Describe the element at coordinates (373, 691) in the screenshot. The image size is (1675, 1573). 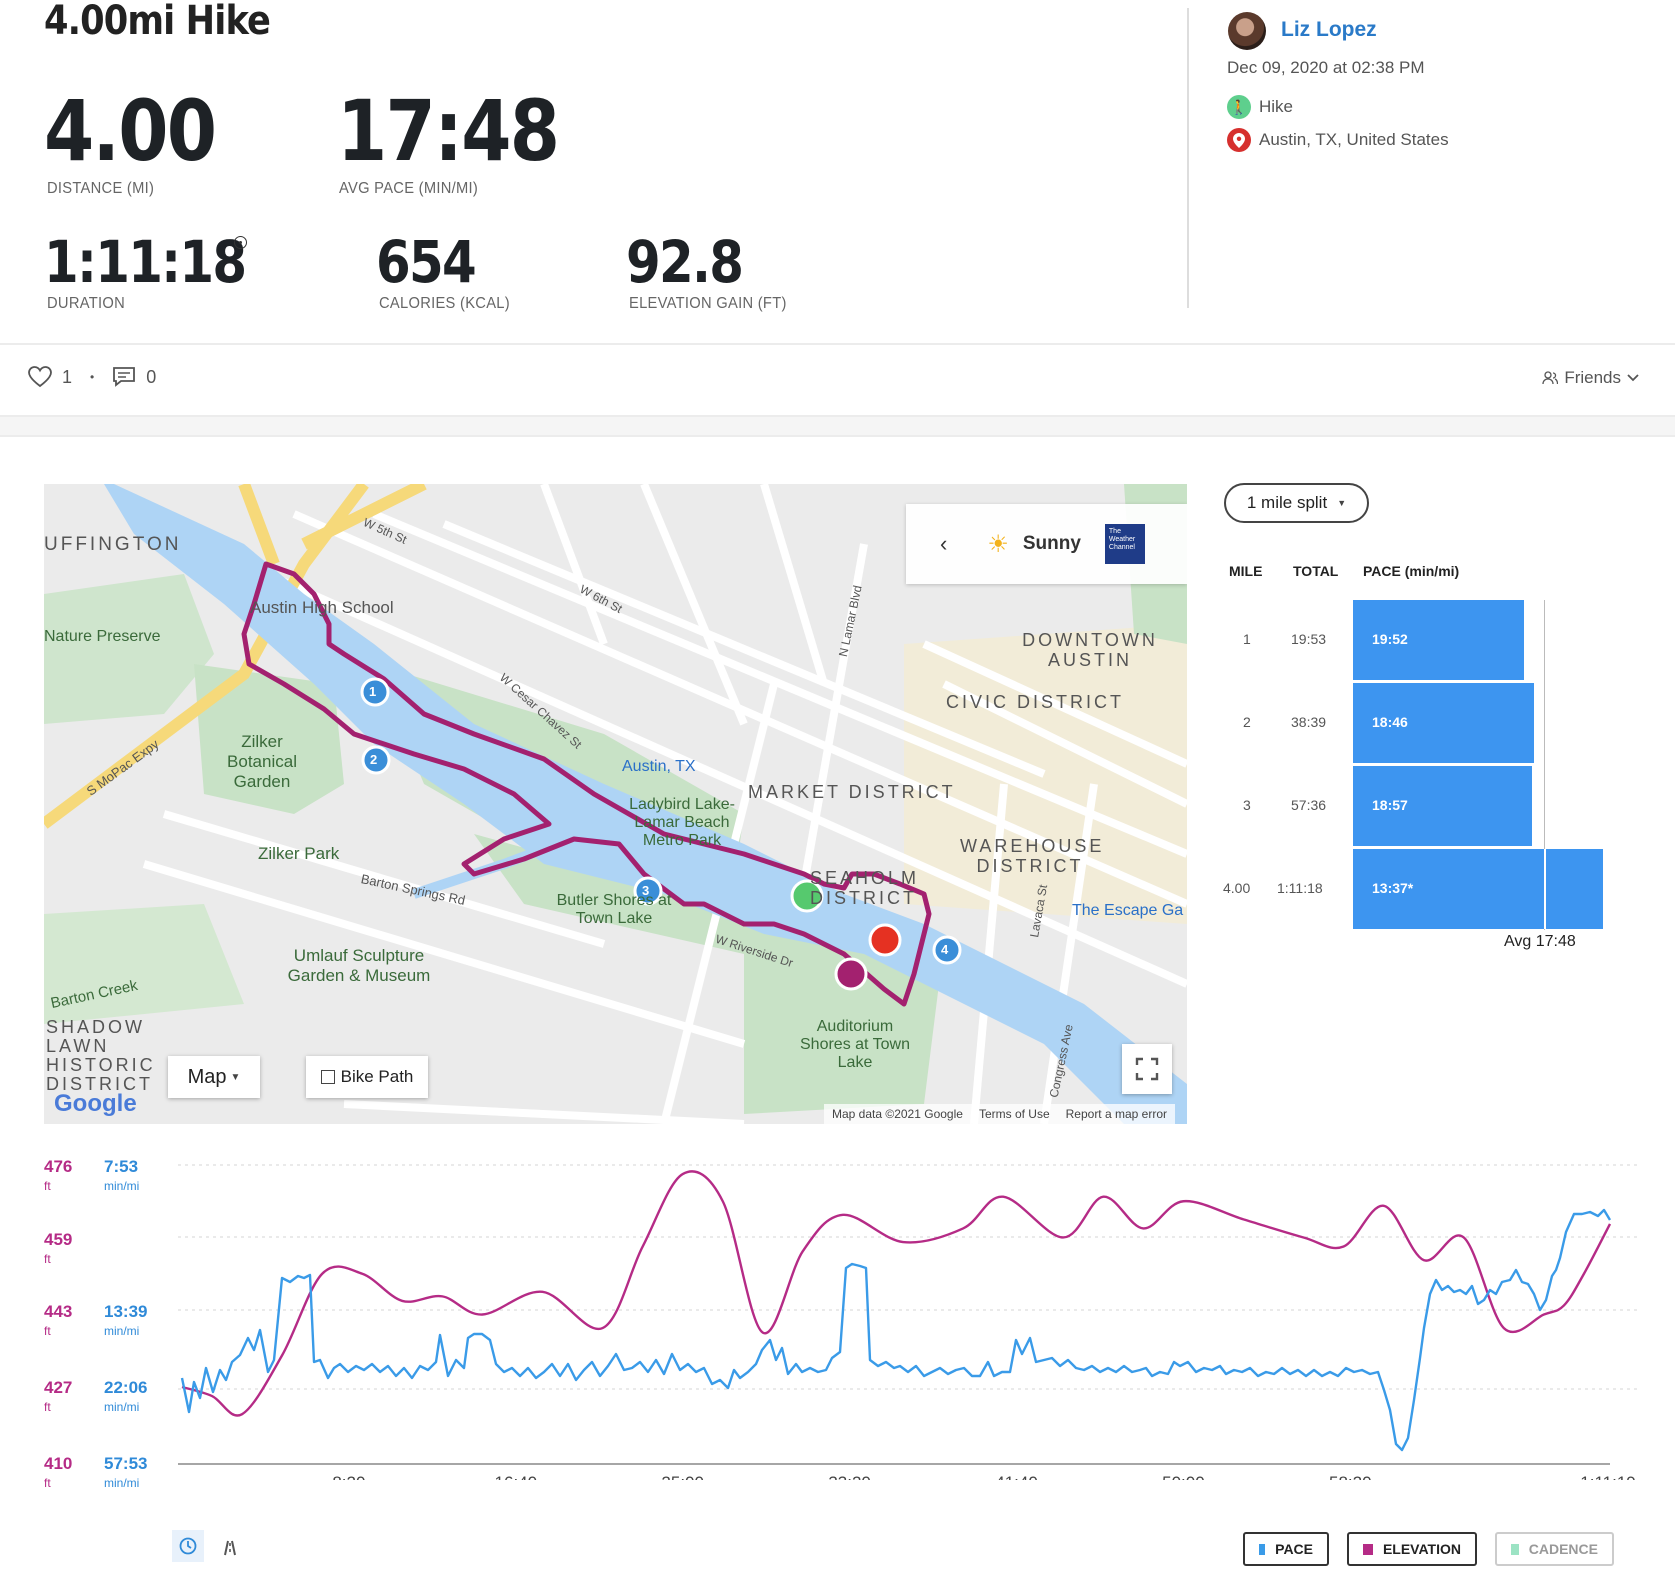
I see `split-marker-1: 1` at that location.